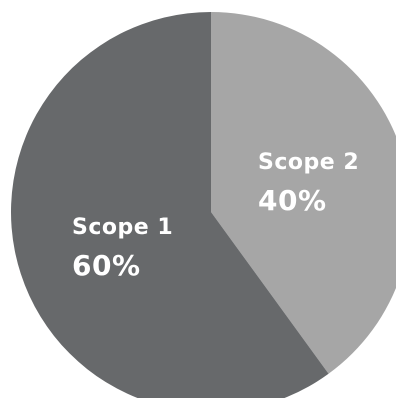 Image resolution: width=396 pixels, height=398 pixels. I want to click on slice-label-scope-2-name: Scope 2, so click(308, 162).